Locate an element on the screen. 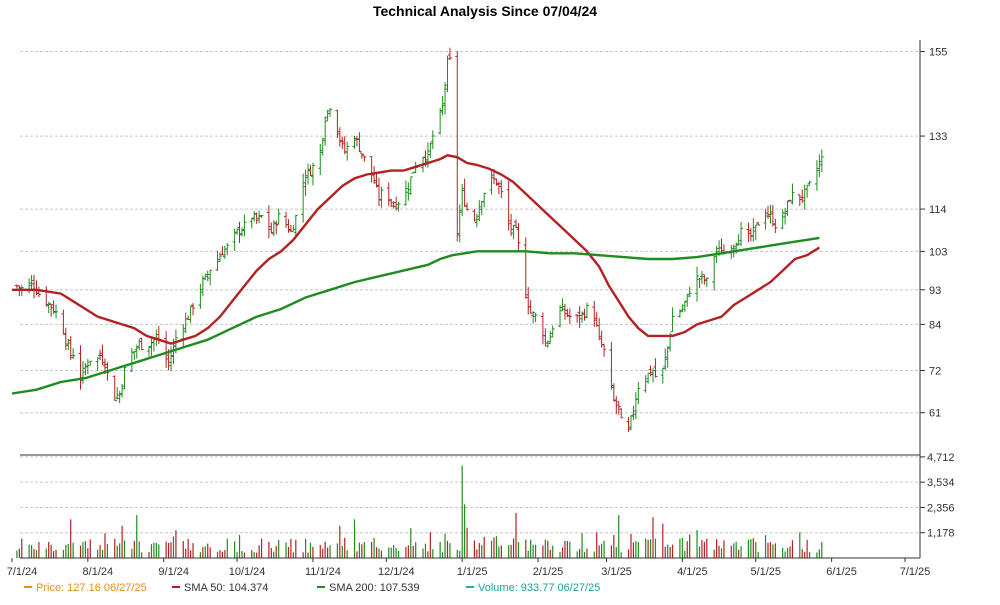  legend-price-label: Price: 127.16 06/27/25 is located at coordinates (91, 588).